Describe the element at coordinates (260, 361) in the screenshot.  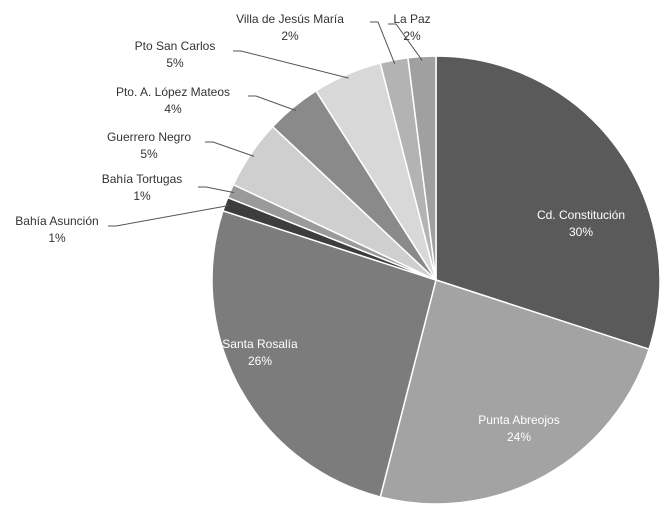
I see `slice-value-label: 26%` at that location.